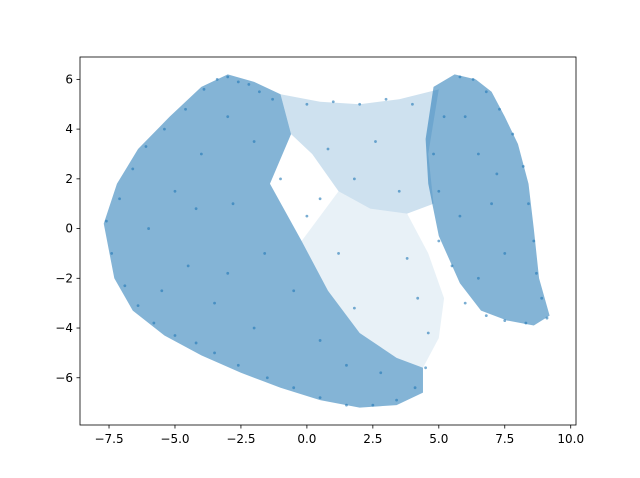 The width and height of the screenshot is (640, 478). I want to click on y-tick-label: −4, so click(64, 328).